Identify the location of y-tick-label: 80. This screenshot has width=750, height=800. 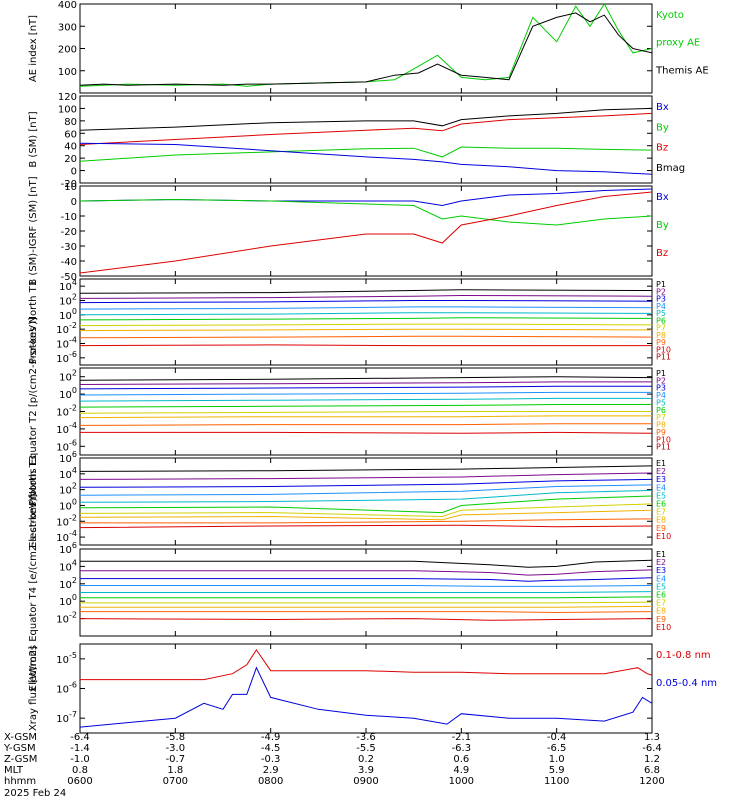
(70, 122).